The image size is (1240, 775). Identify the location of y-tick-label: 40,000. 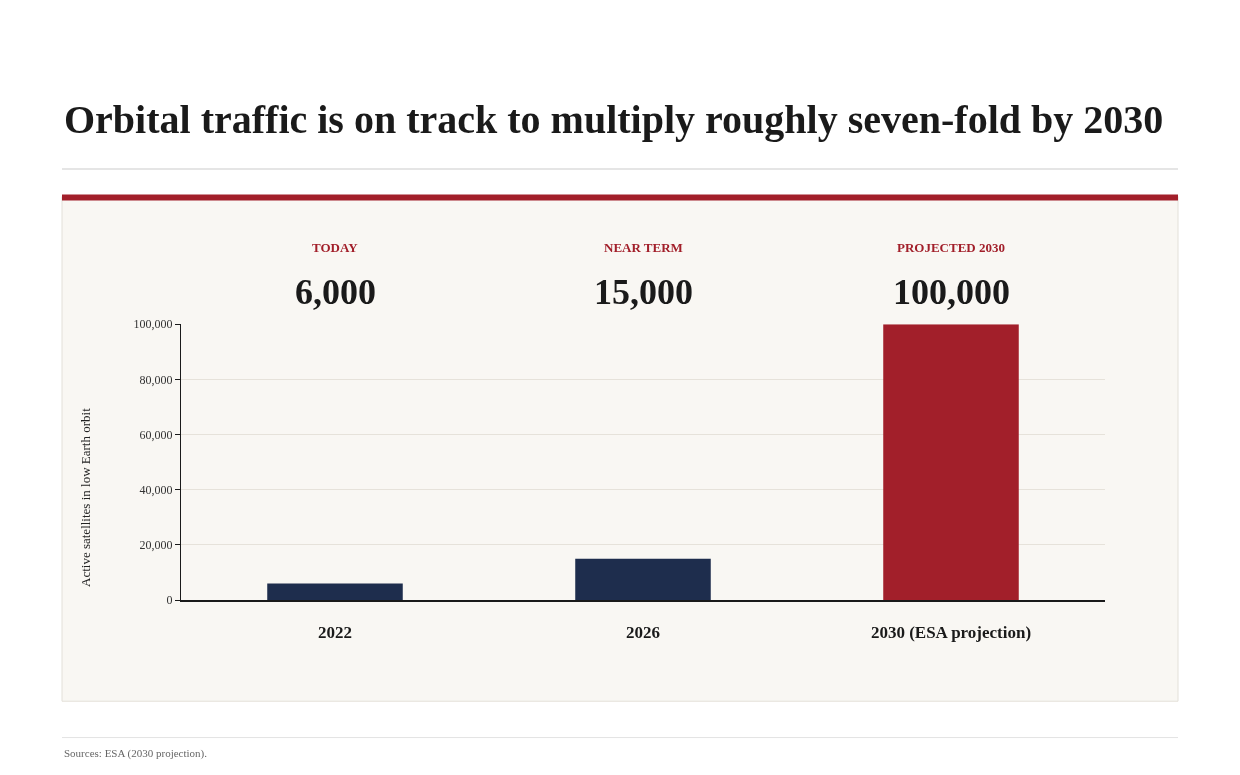
(156, 489).